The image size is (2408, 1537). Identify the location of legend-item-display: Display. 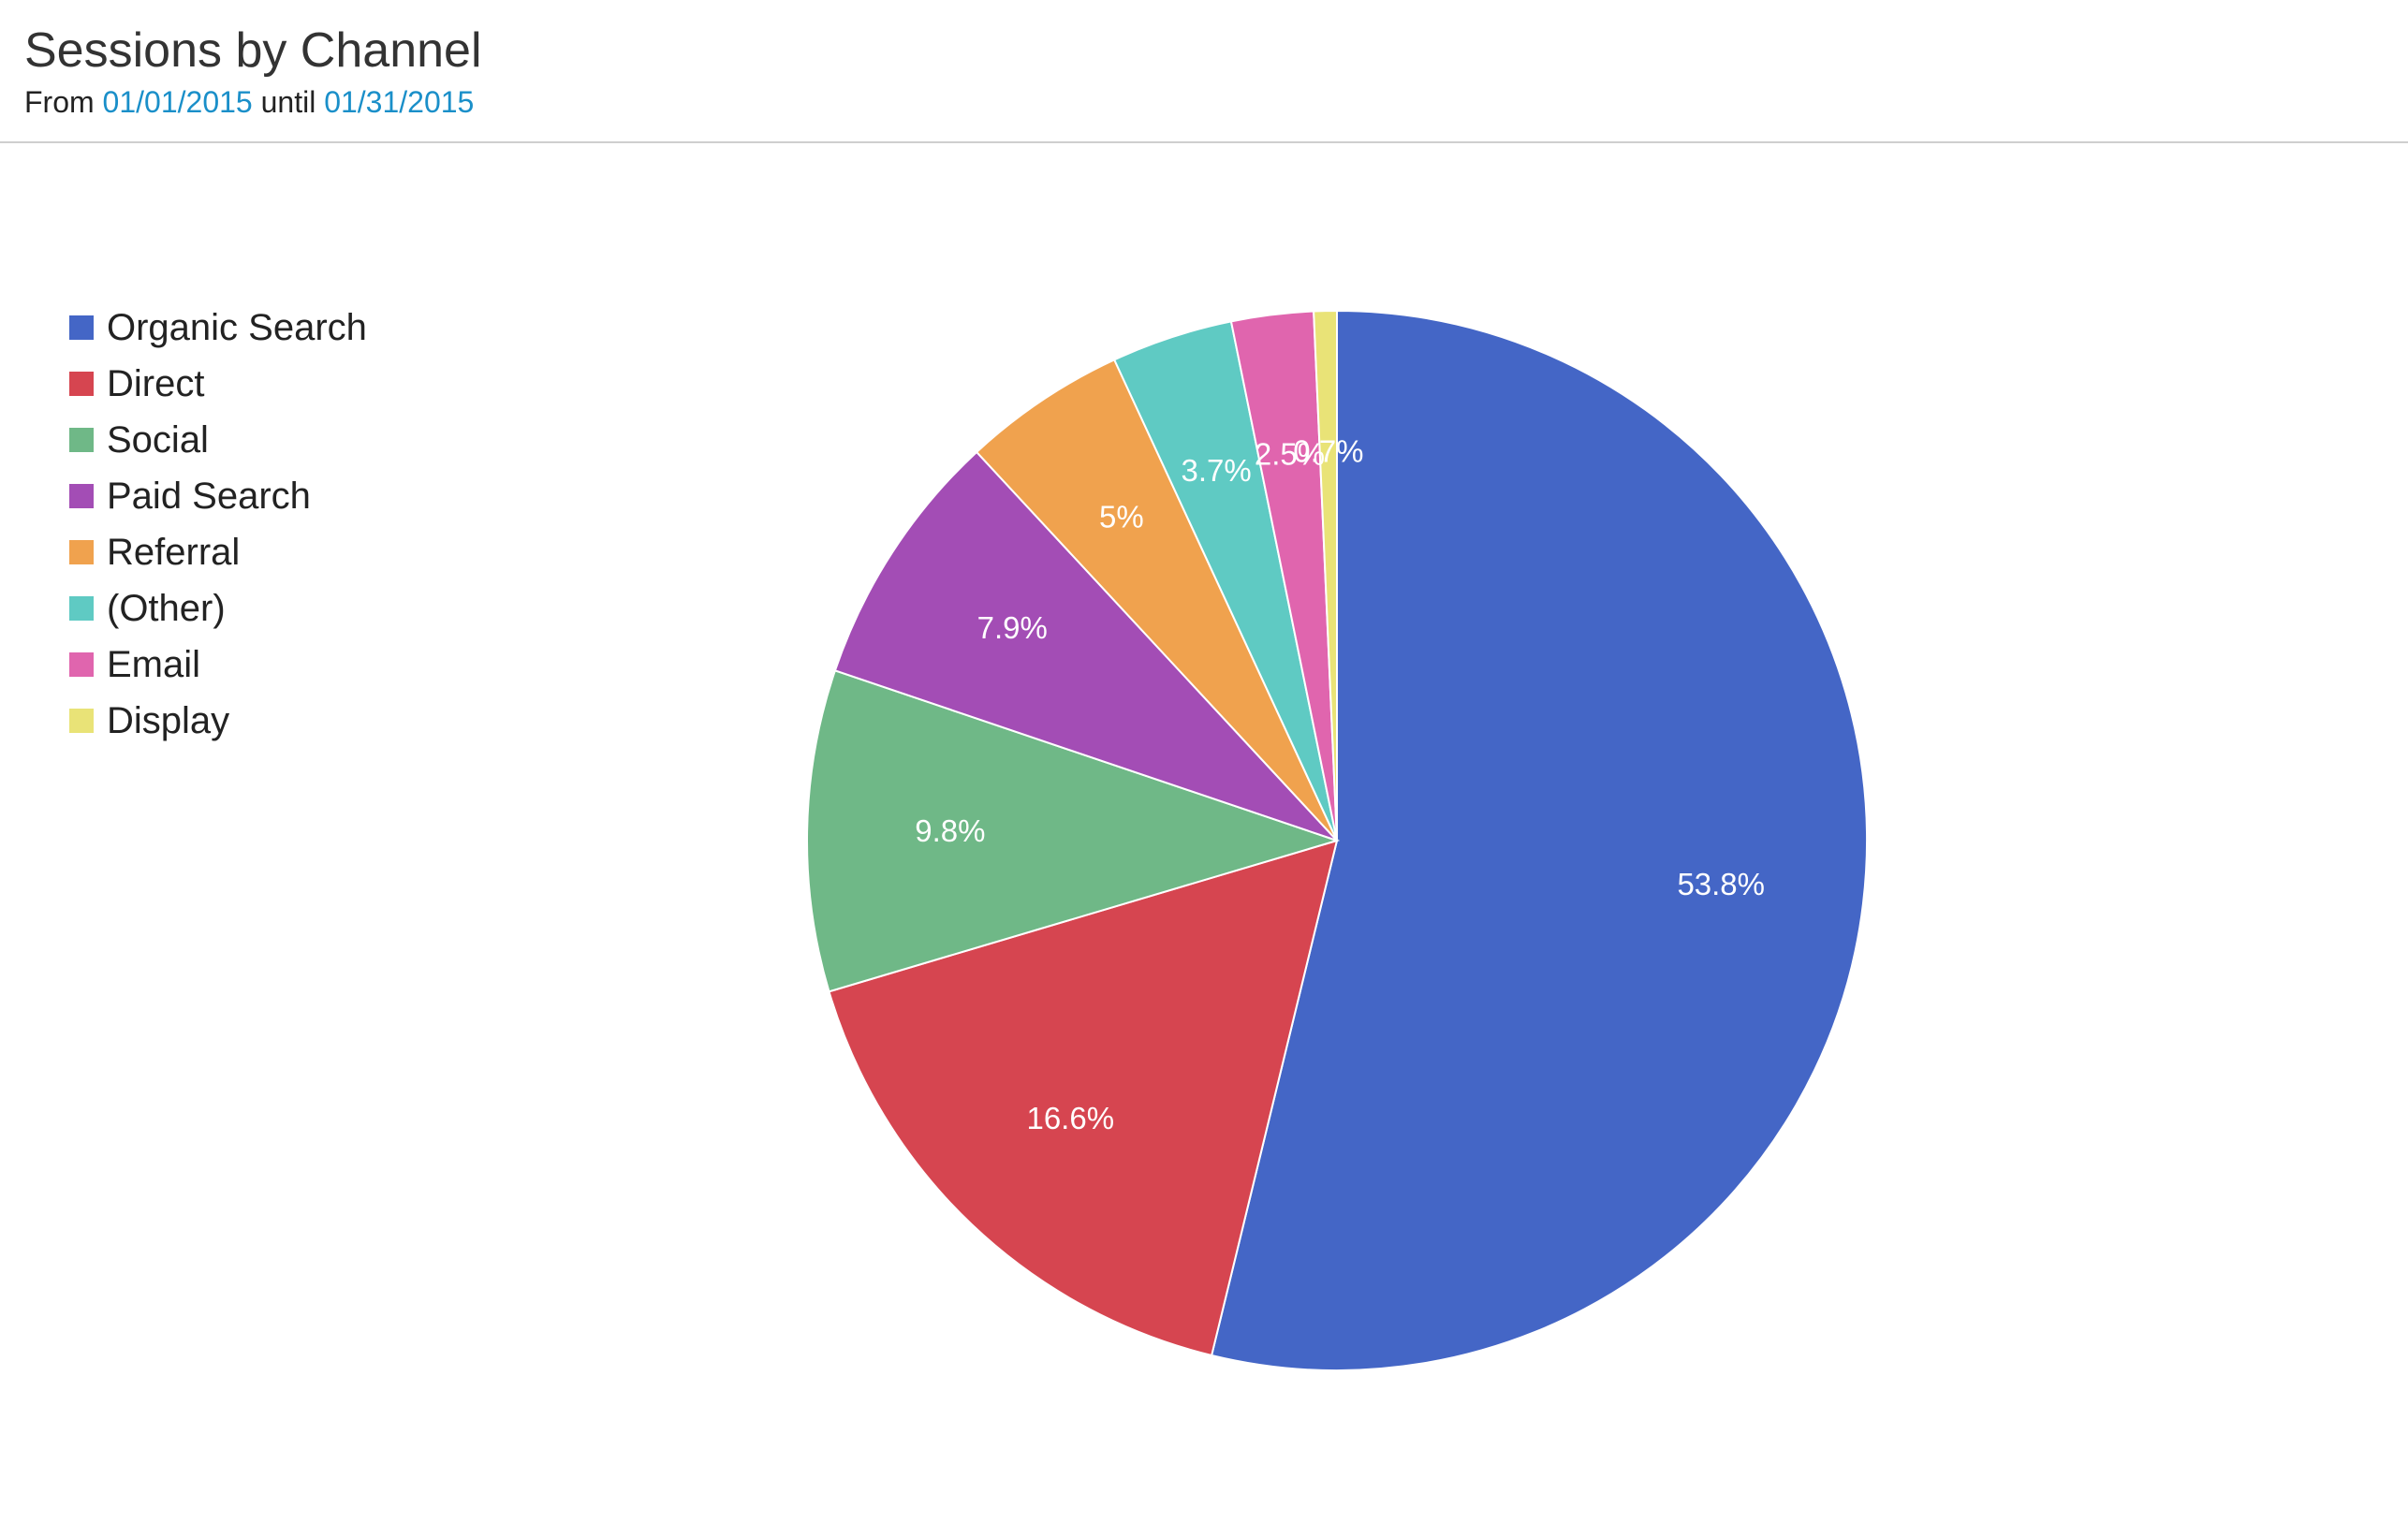
(218, 721).